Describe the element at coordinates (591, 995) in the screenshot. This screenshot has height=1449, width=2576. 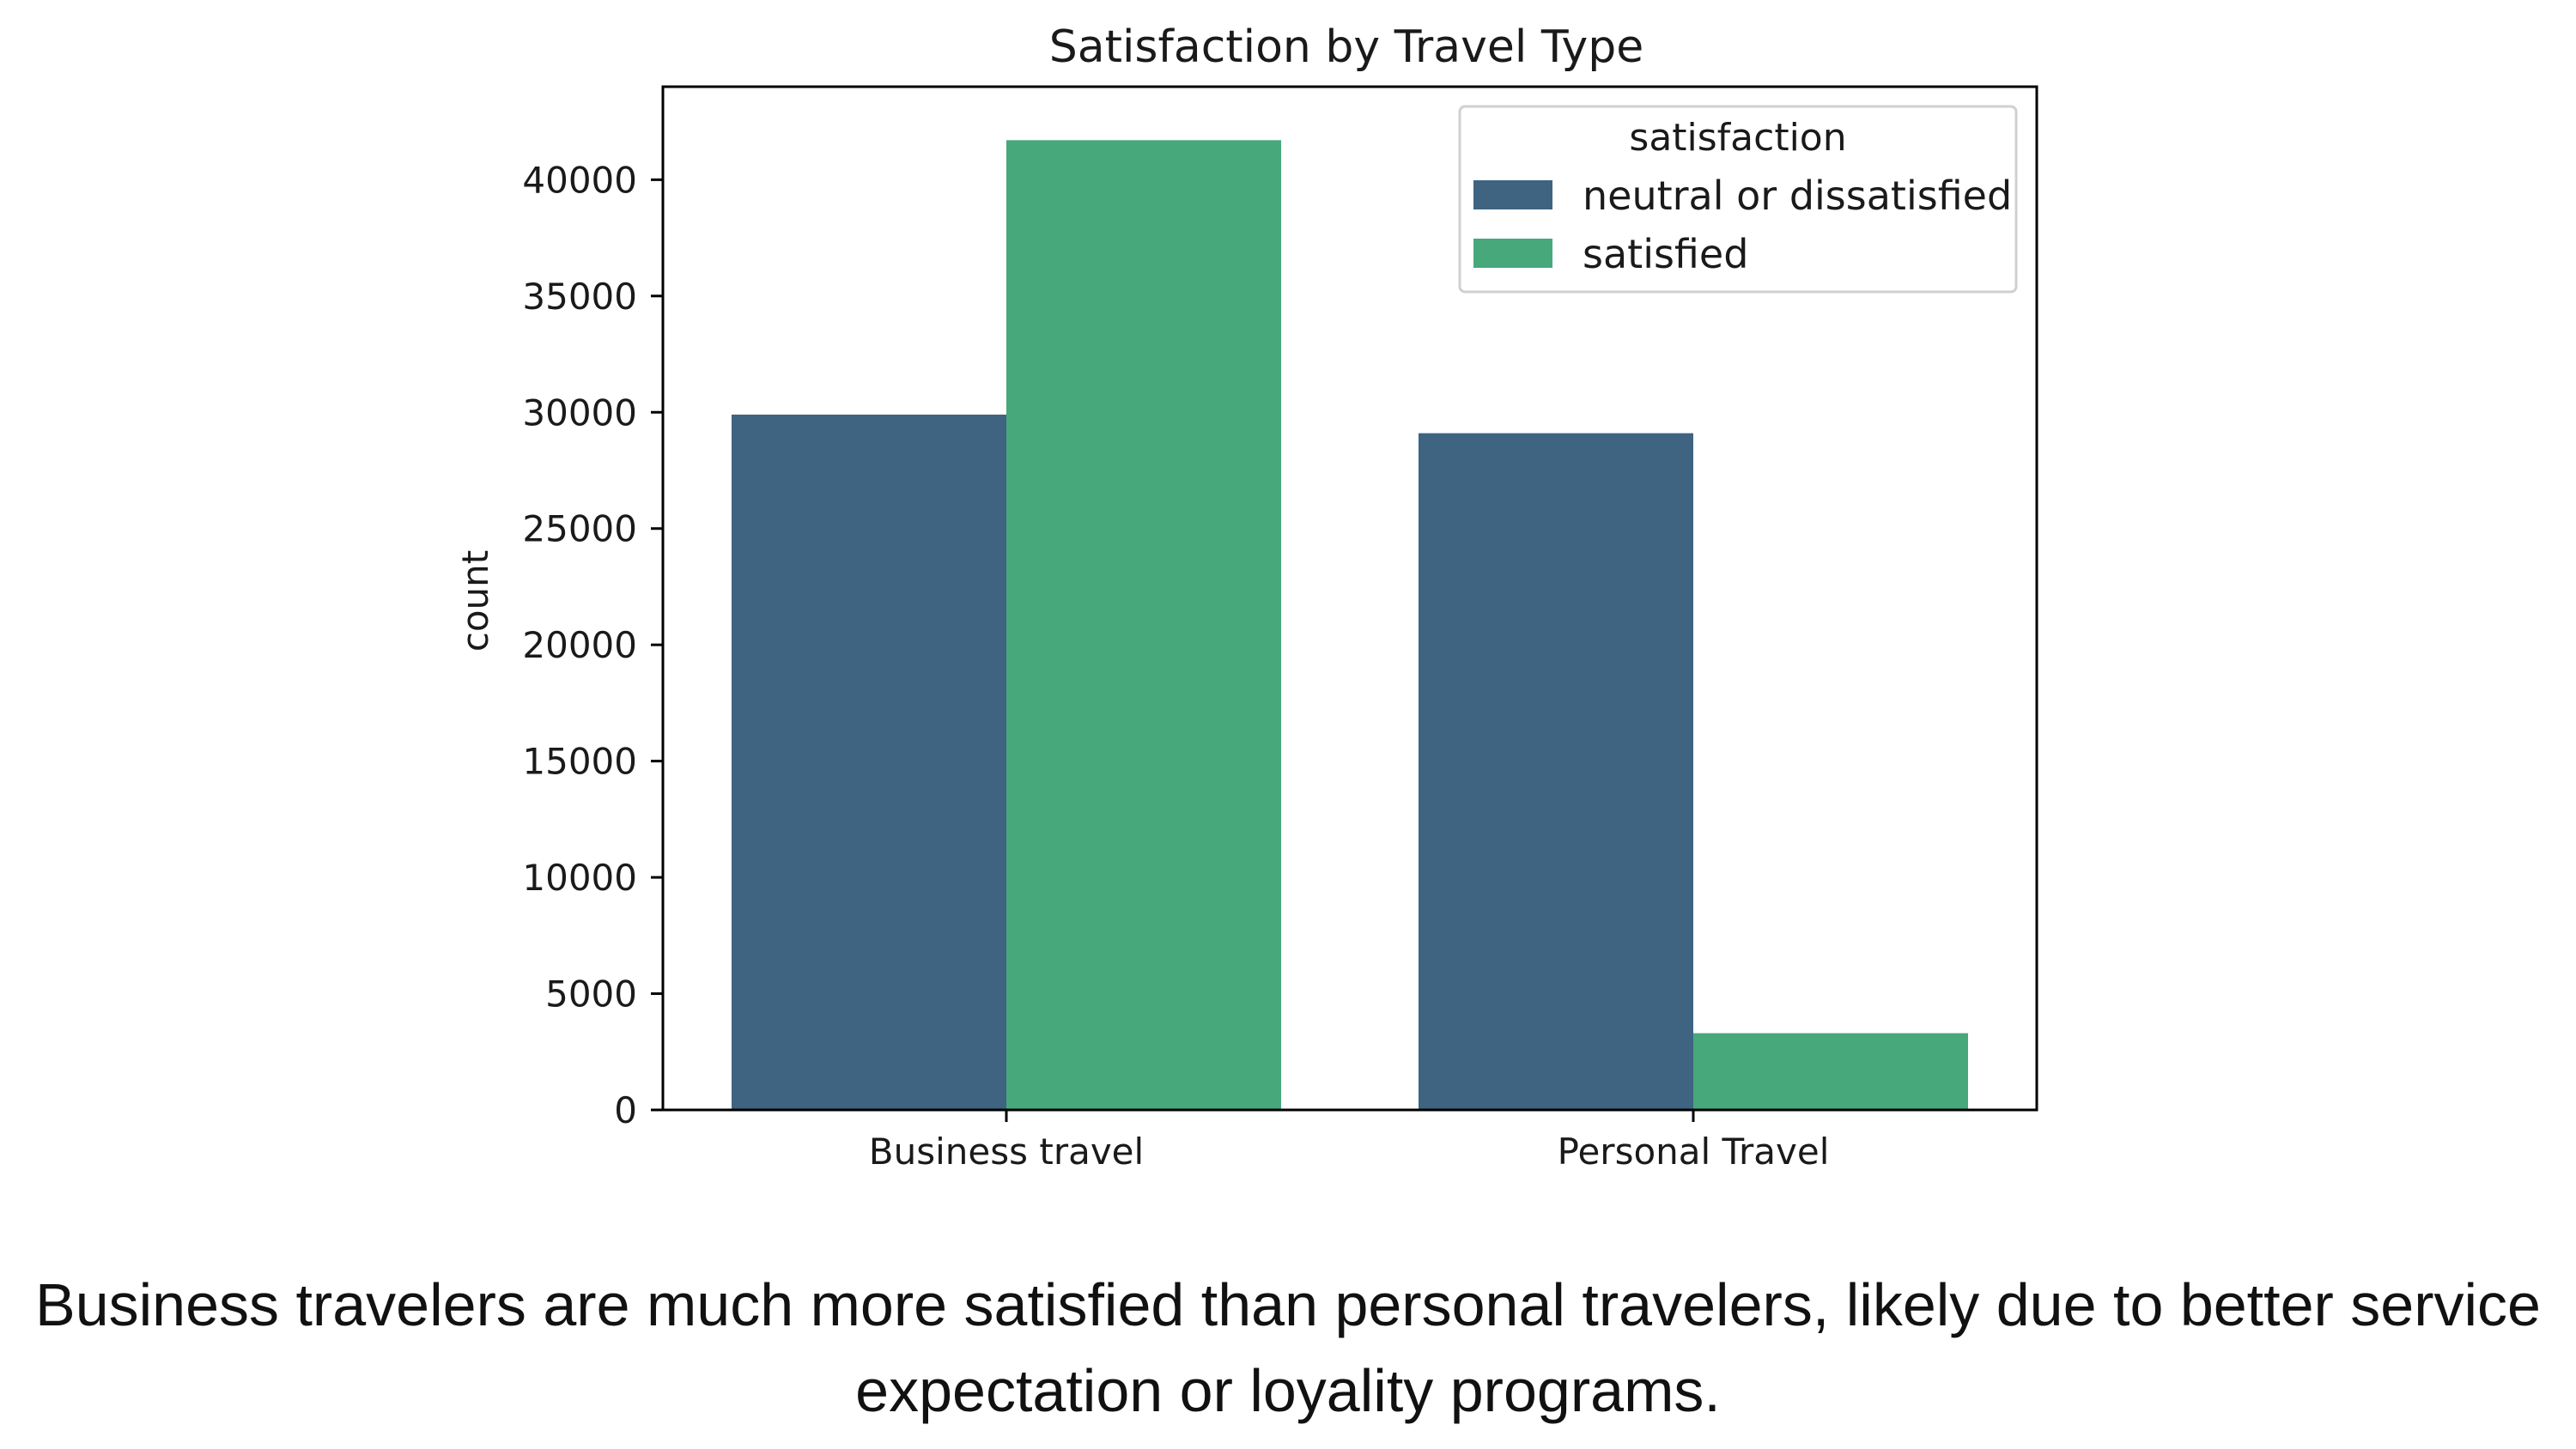
I see `y-tick-label: 5000` at that location.